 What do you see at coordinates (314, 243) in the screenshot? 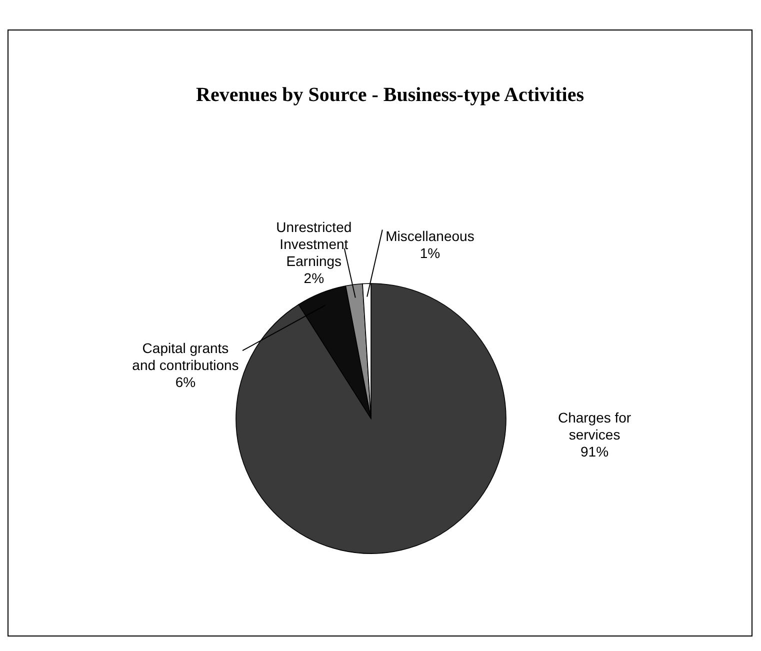
I see `slice-label: Unrestricted Investment Earnings` at bounding box center [314, 243].